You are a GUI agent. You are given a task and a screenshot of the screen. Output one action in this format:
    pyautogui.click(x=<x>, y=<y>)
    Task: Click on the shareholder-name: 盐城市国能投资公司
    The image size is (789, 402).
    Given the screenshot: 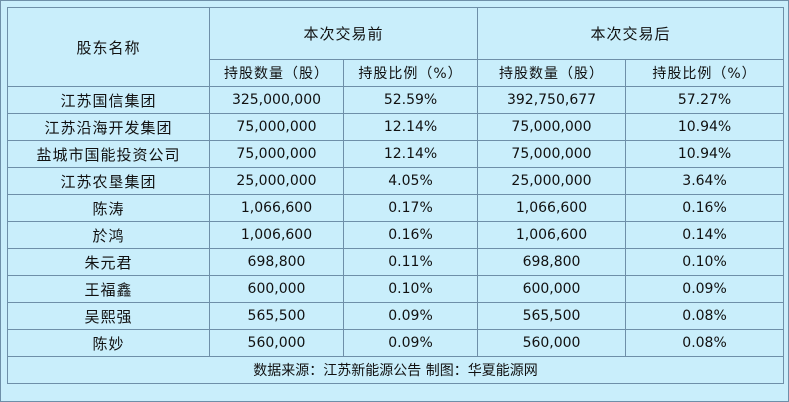 What is the action you would take?
    pyautogui.click(x=108, y=154)
    